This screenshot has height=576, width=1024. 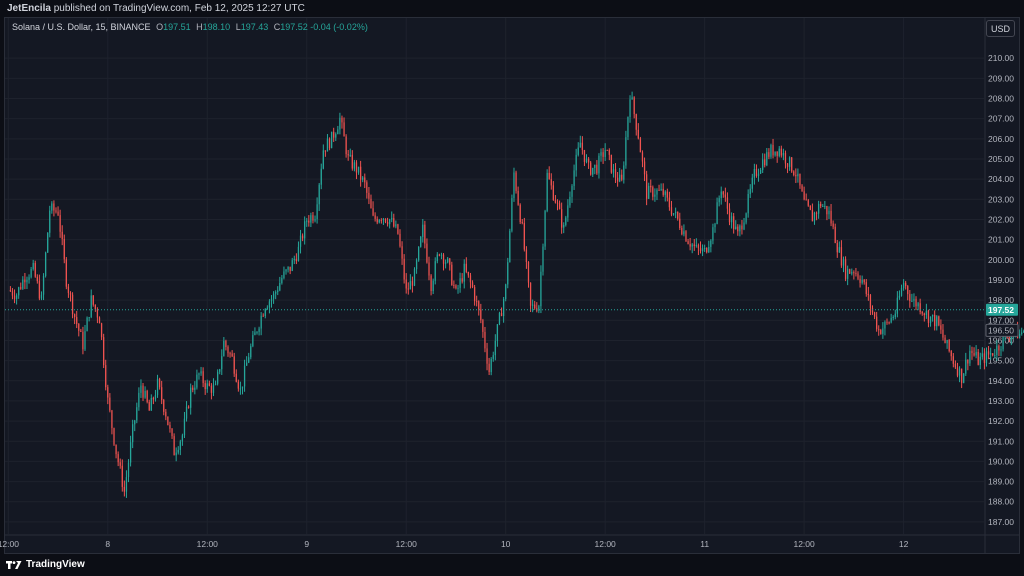 What do you see at coordinates (29, 8) in the screenshot?
I see `publisher-name: JetEncila` at bounding box center [29, 8].